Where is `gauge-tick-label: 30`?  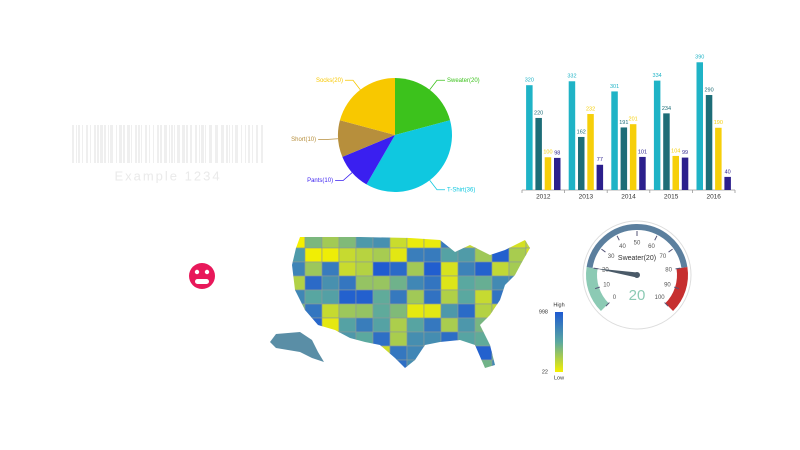 gauge-tick-label: 30 is located at coordinates (611, 257).